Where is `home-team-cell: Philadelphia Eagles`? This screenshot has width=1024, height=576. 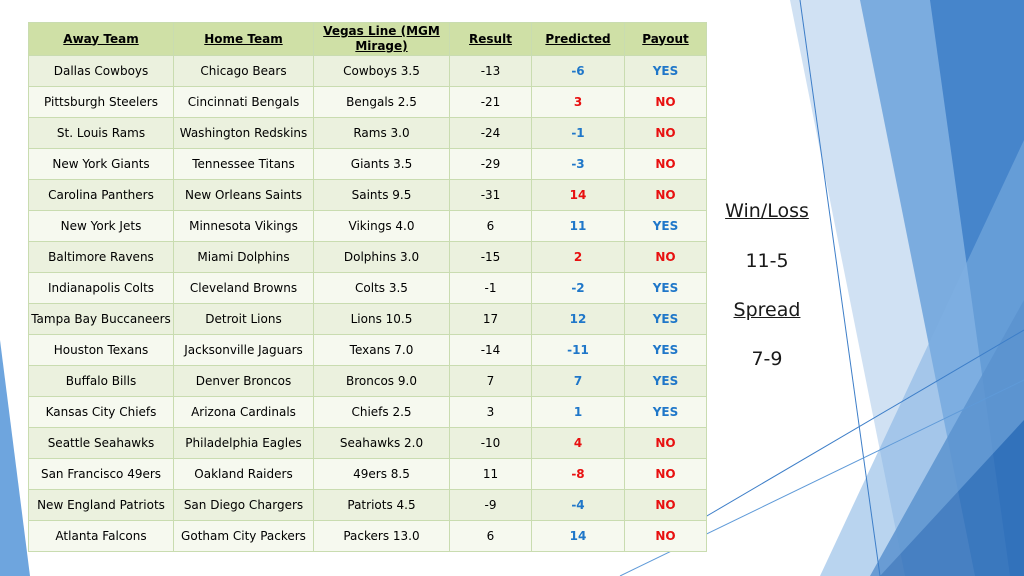 home-team-cell: Philadelphia Eagles is located at coordinates (243, 443).